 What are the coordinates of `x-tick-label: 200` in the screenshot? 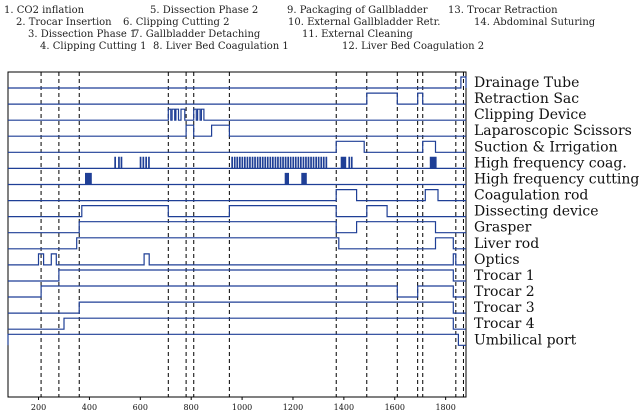 It's located at (38, 407).